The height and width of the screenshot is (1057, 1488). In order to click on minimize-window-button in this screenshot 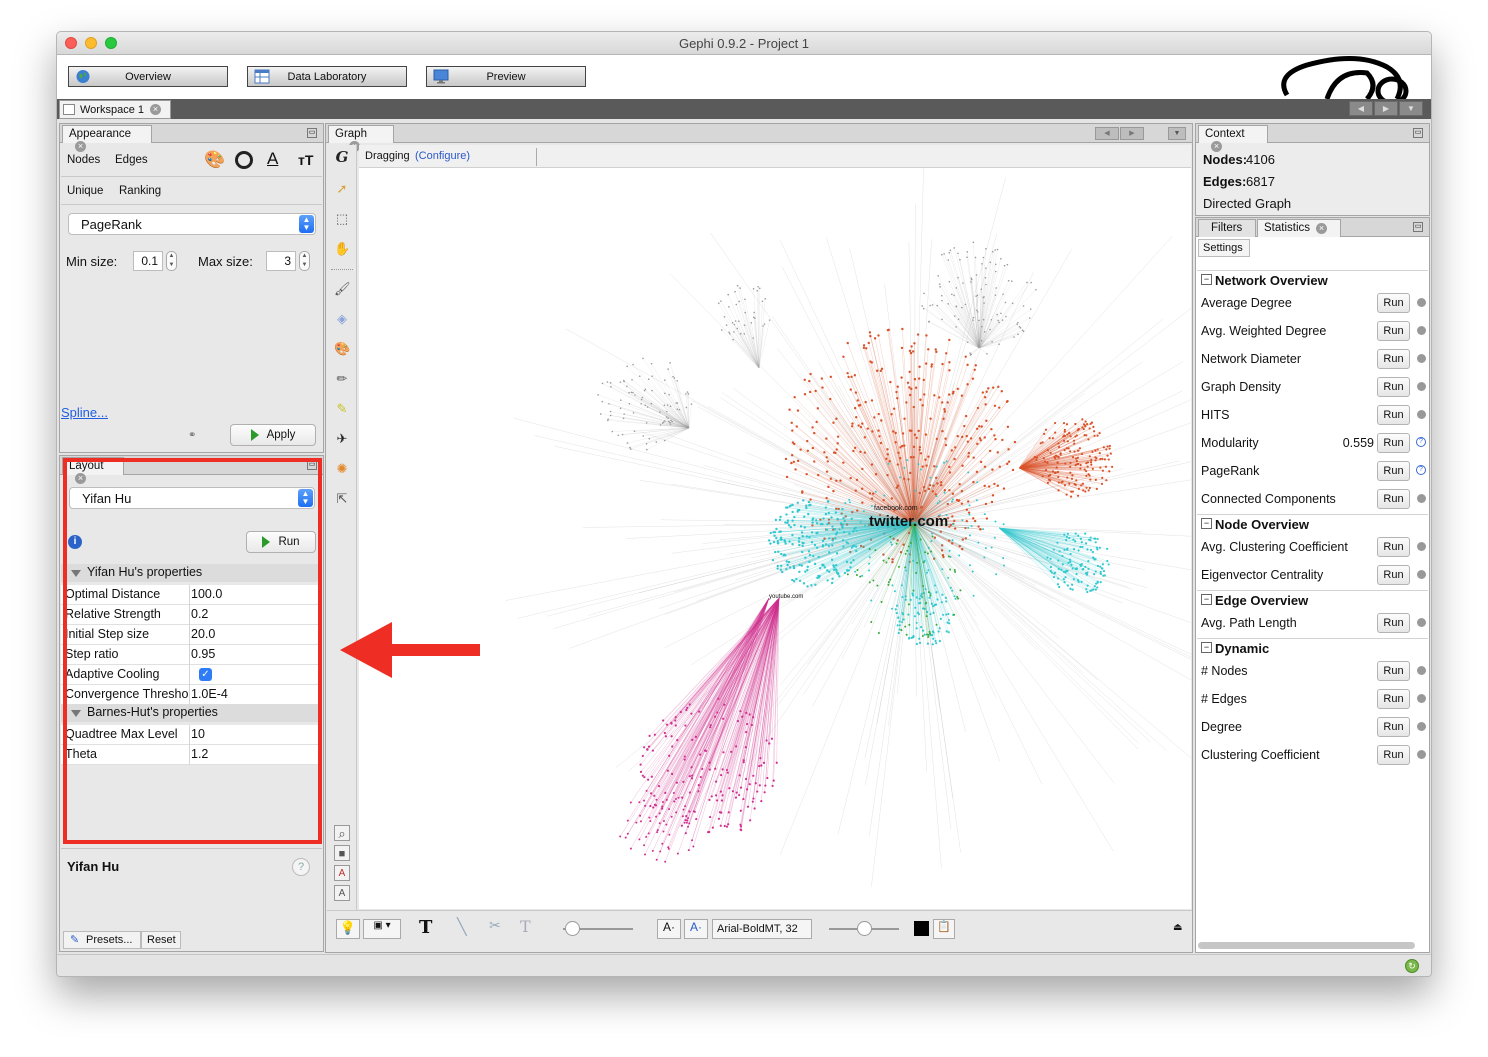, I will do `click(91, 43)`.